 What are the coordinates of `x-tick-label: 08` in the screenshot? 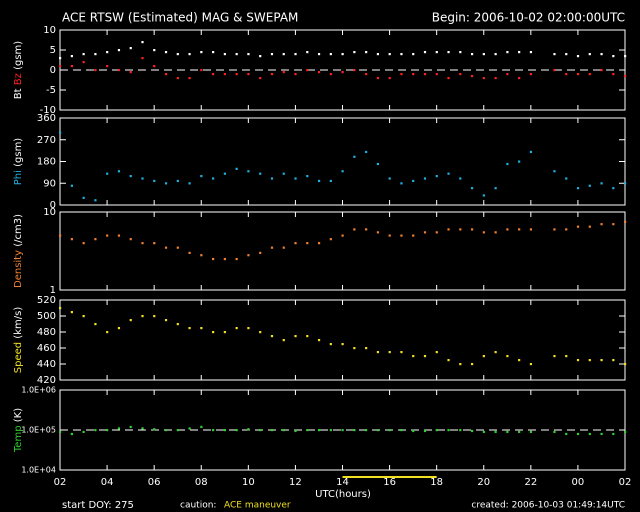 It's located at (201, 482).